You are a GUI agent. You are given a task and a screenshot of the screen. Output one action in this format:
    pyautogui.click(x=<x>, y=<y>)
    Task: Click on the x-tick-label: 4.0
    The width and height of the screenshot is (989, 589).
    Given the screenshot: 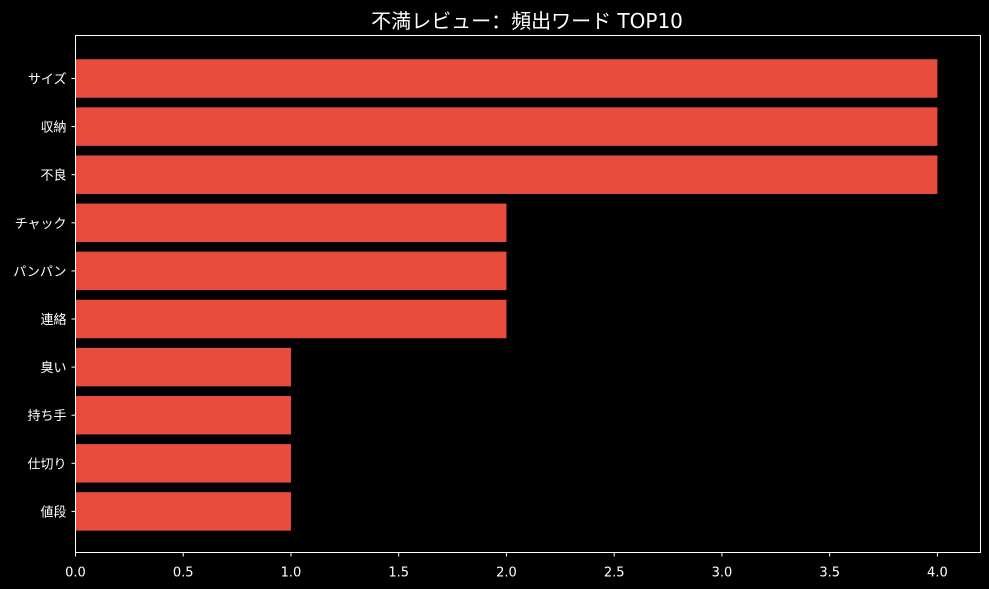 What is the action you would take?
    pyautogui.click(x=937, y=573)
    